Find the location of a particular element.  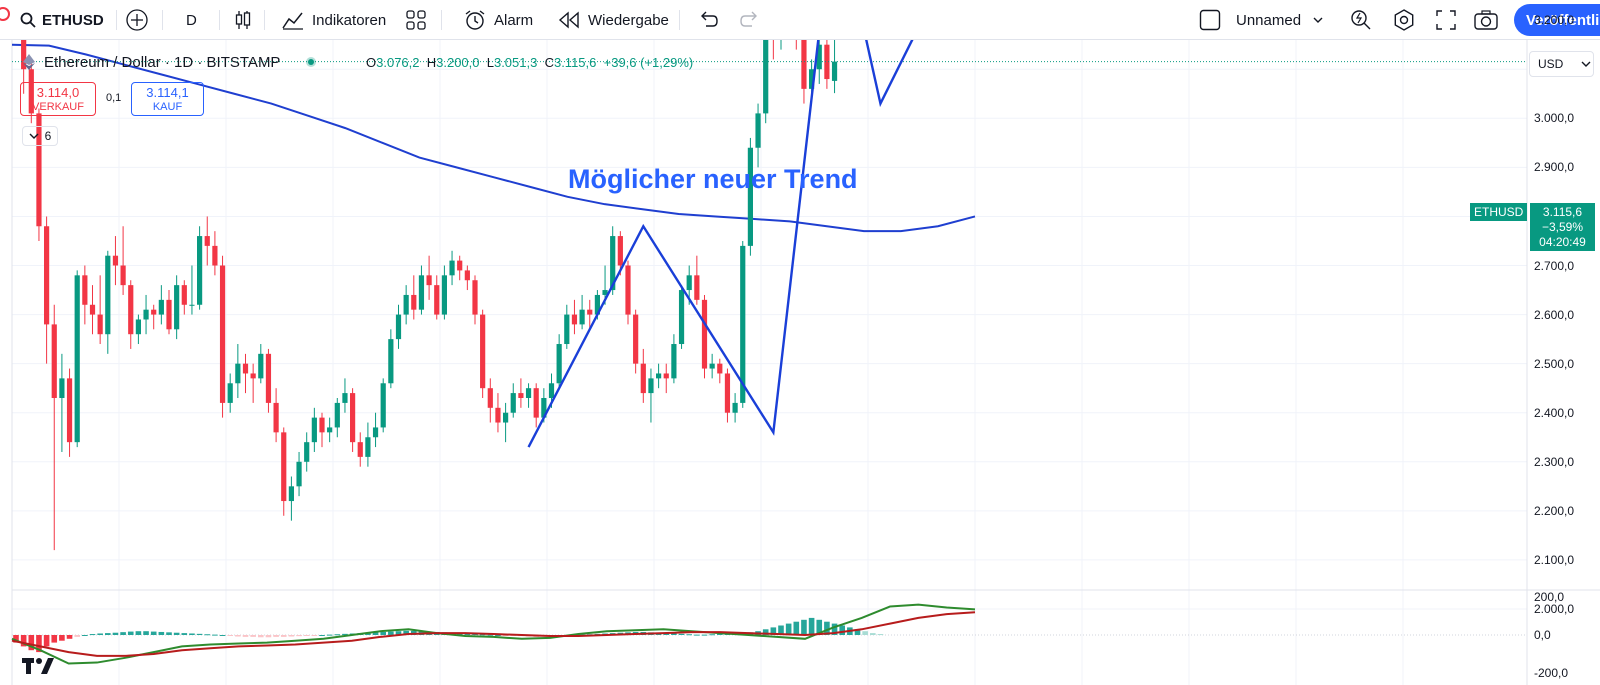

macd-axis-label: 200,0 is located at coordinates (1549, 597).